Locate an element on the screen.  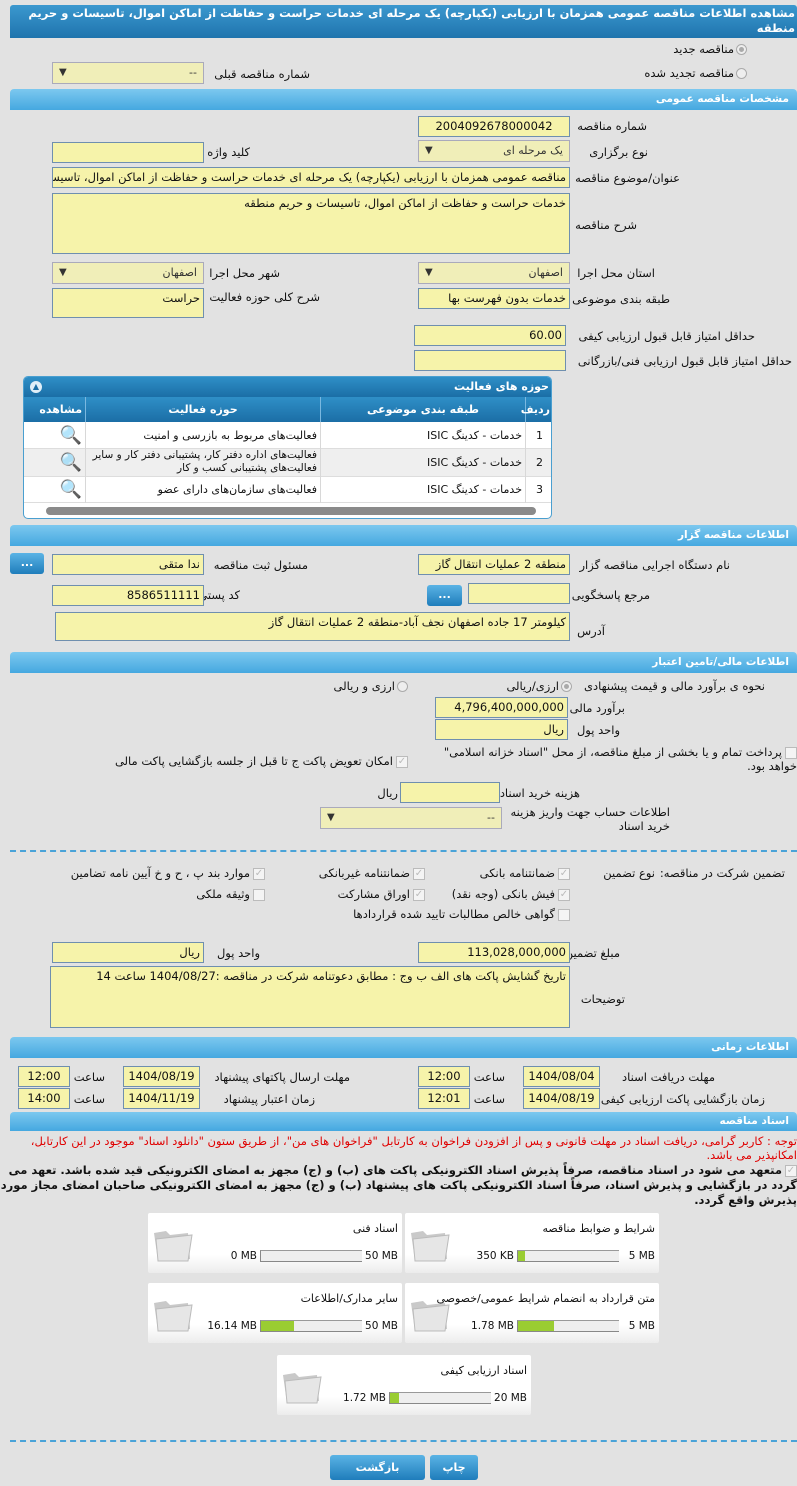
guarantee-currency-field: ریال is located at coordinates (128, 952).